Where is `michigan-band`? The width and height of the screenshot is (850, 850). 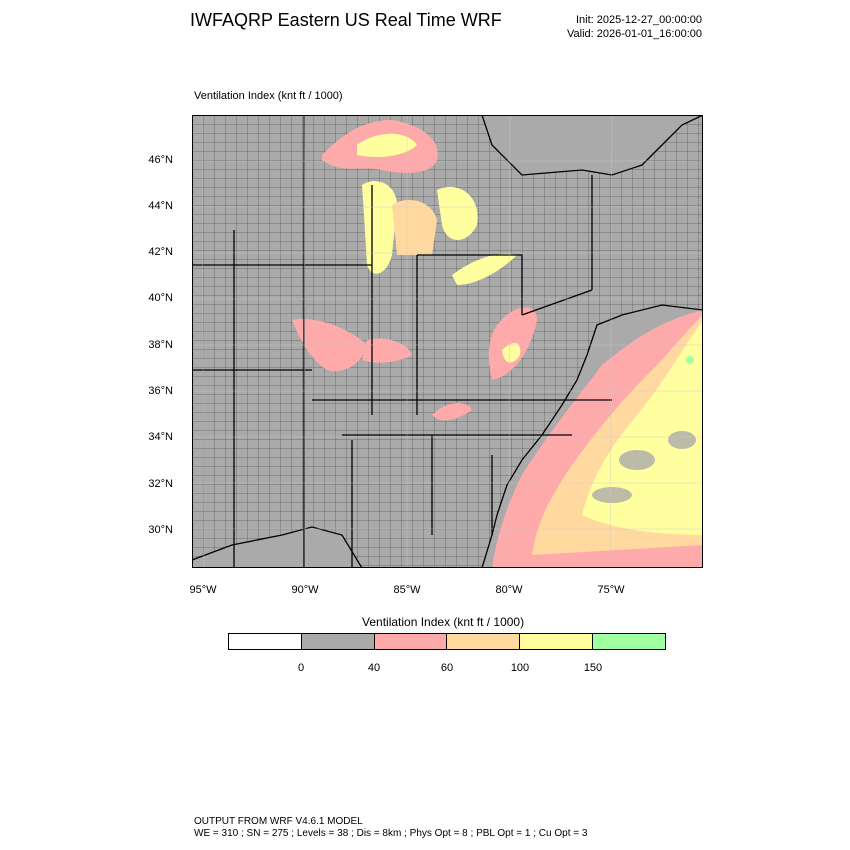 michigan-band is located at coordinates (379, 227).